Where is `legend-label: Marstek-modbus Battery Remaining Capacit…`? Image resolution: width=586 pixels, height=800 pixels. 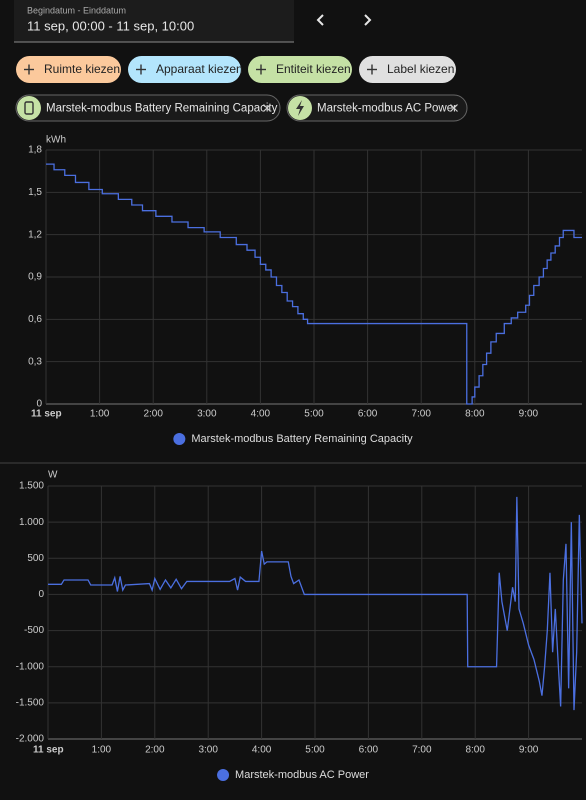
legend-label: Marstek-modbus Battery Remaining Capacit… is located at coordinates (302, 439).